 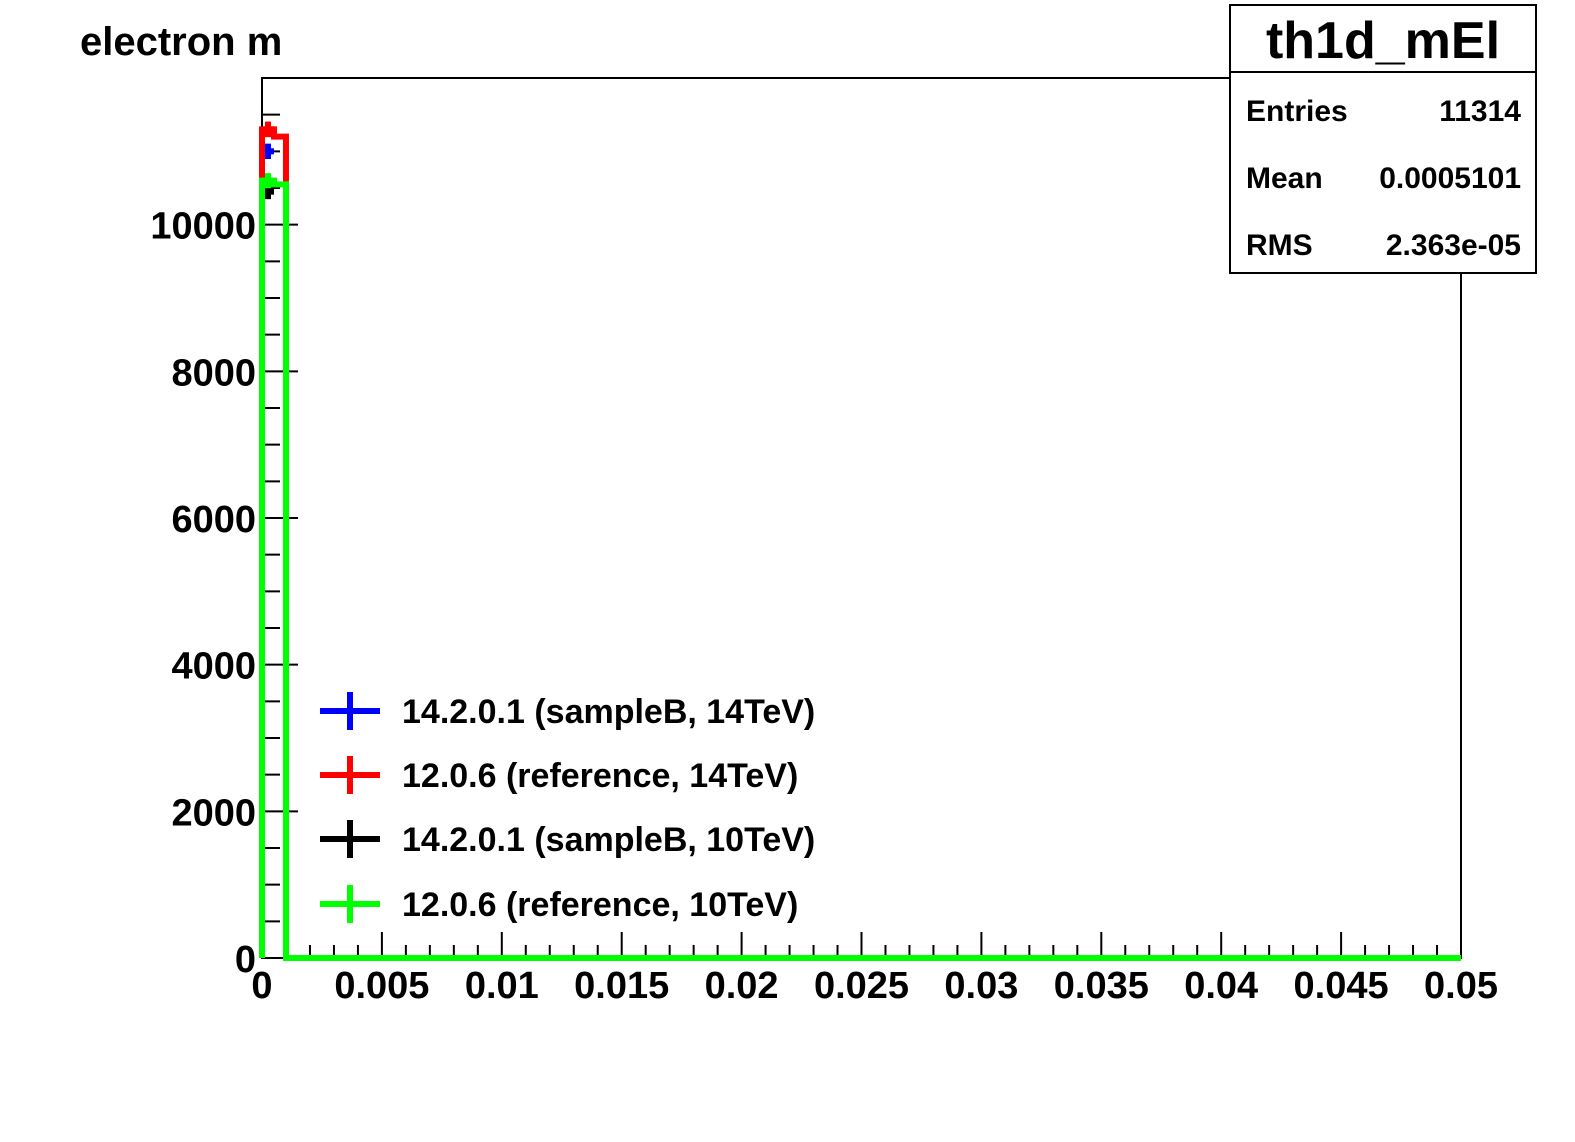 I want to click on y-tick-label: 6000, so click(x=213, y=520).